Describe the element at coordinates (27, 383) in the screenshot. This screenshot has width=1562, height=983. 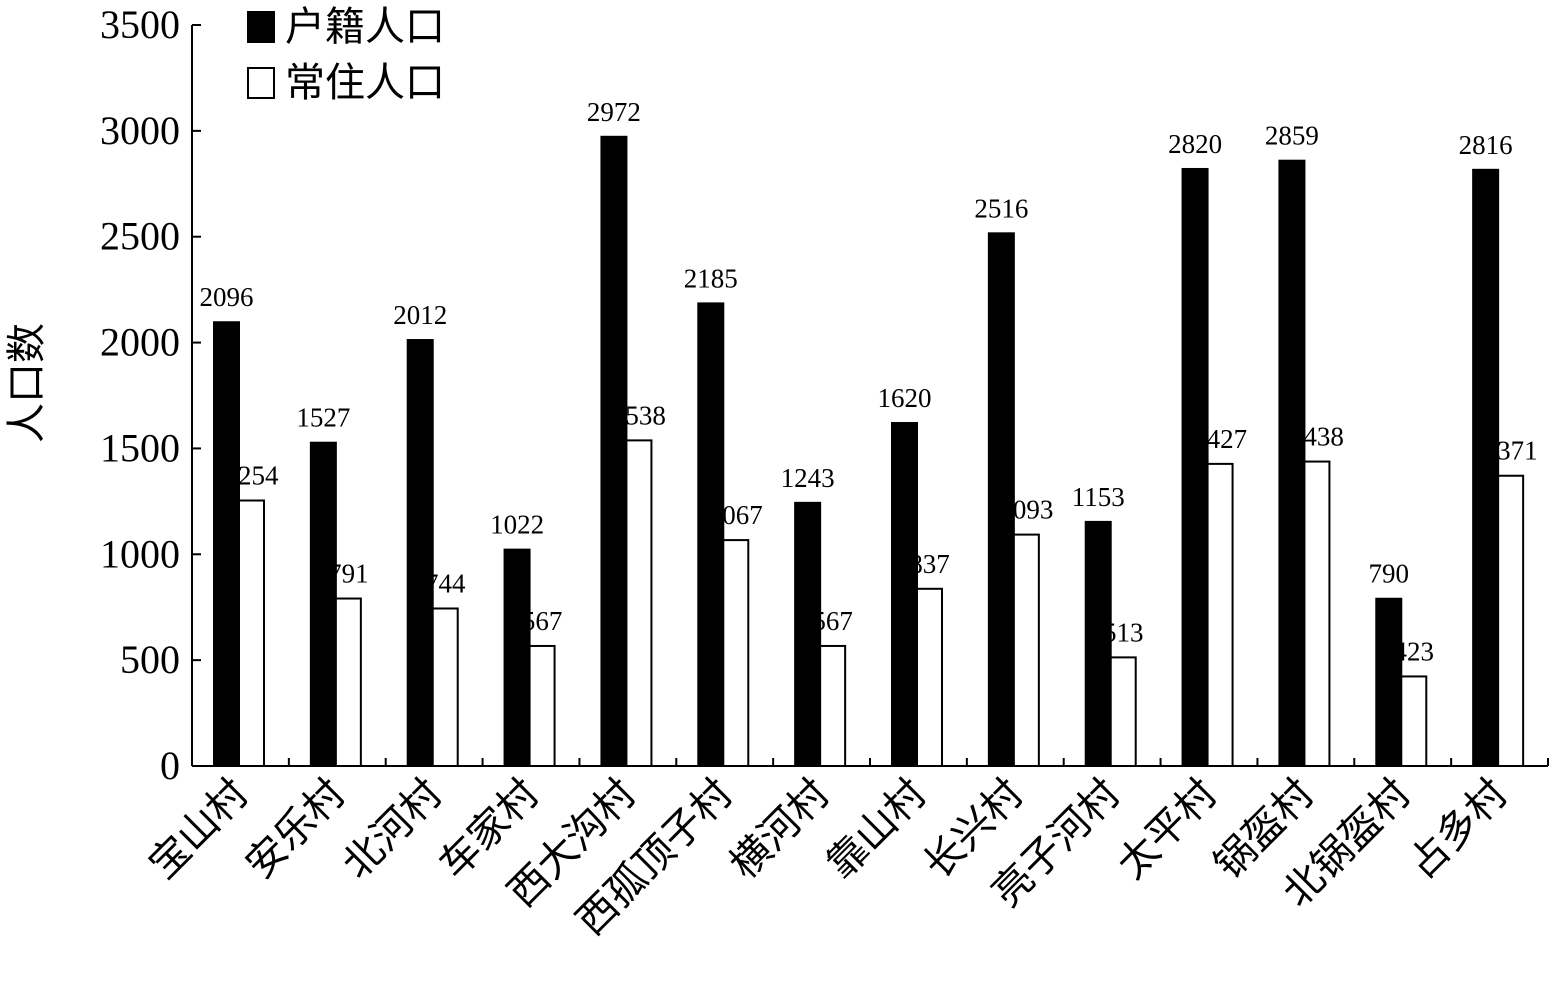
I see `y-axis-title: 人口数` at that location.